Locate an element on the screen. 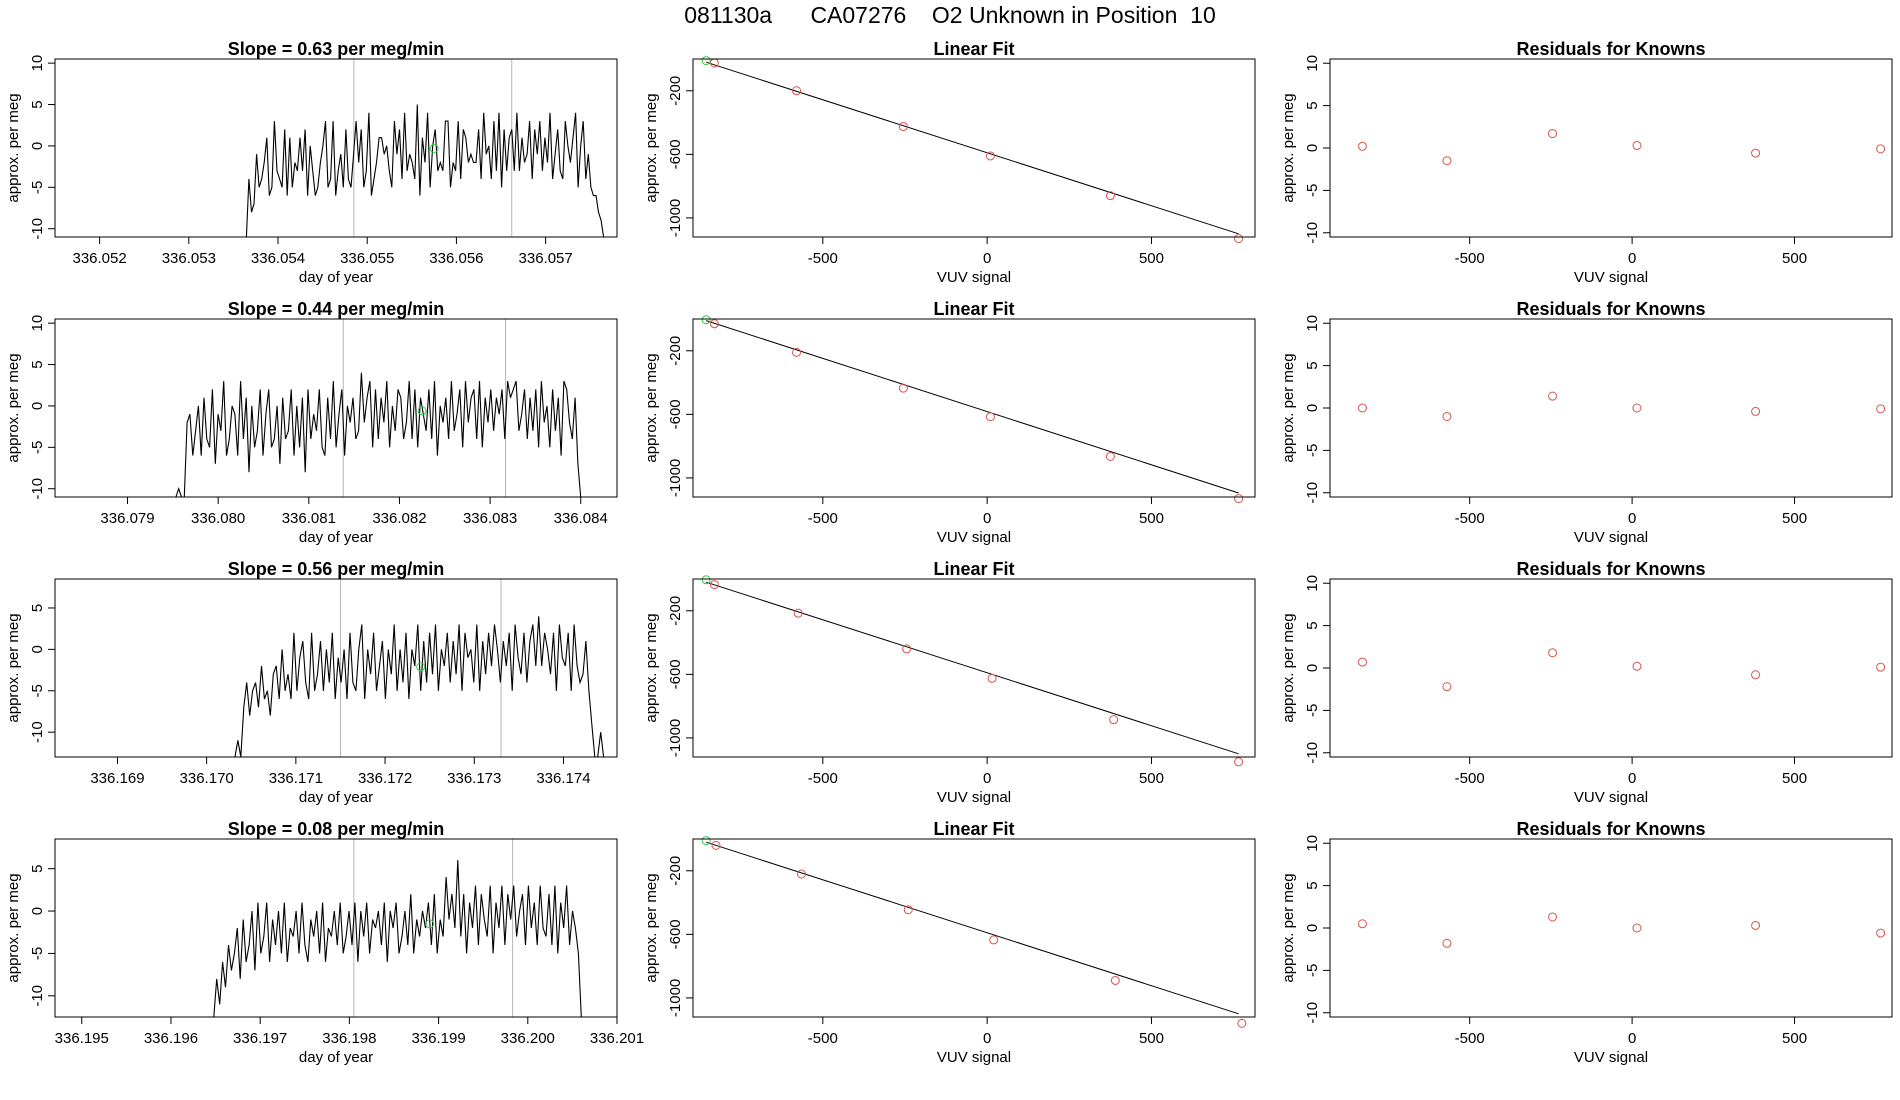 Image resolution: width=1900 pixels, height=1100 pixels. linear-fit-1-xtick-label: 0 is located at coordinates (987, 258).